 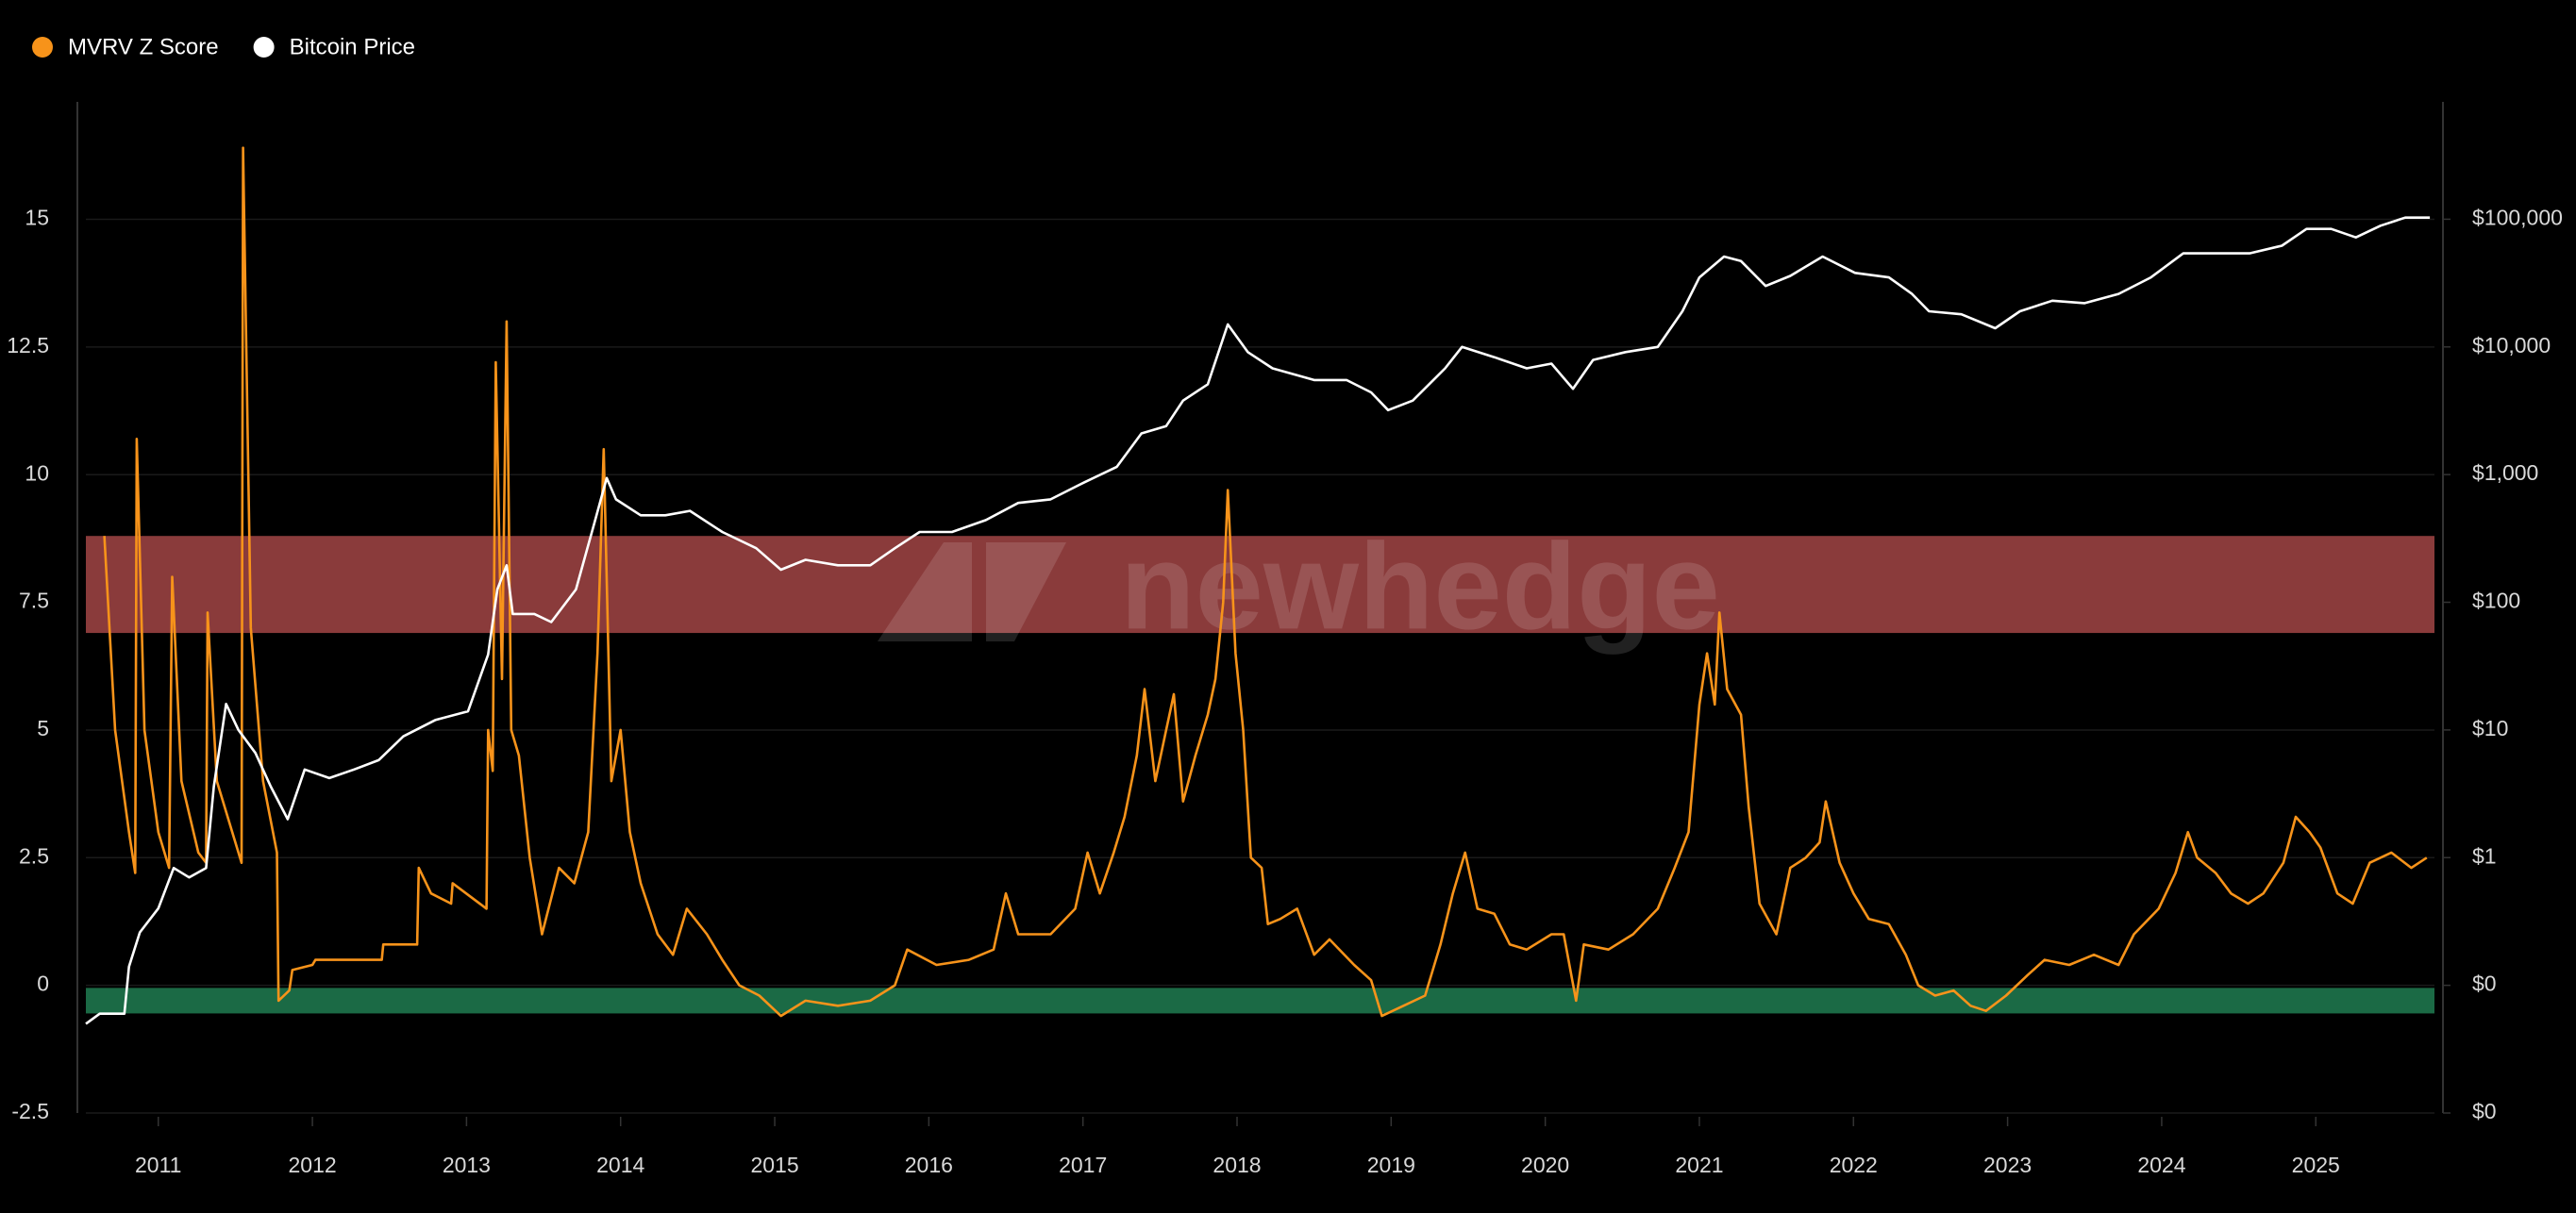 What do you see at coordinates (972, 591) in the screenshot?
I see `watermark-logo` at bounding box center [972, 591].